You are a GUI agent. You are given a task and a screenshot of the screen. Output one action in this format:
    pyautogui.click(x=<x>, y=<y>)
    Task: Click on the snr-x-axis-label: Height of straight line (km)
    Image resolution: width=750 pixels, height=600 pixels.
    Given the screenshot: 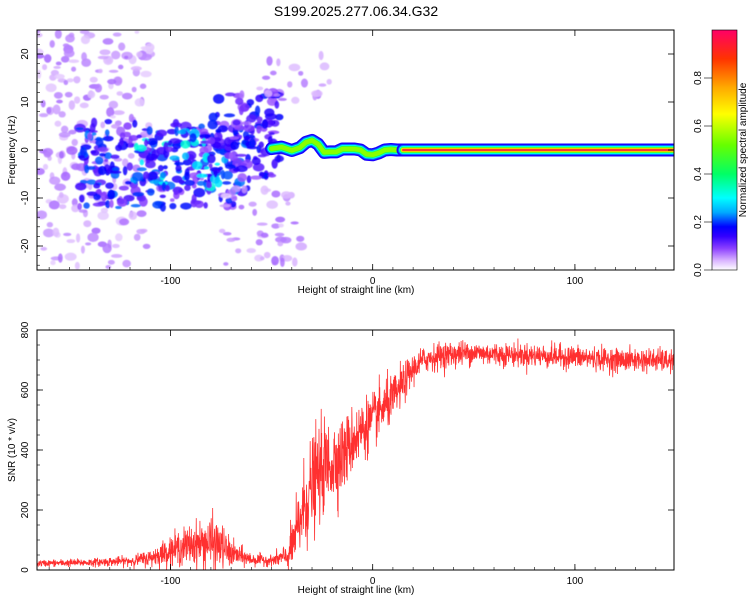 What is the action you would take?
    pyautogui.click(x=356, y=590)
    